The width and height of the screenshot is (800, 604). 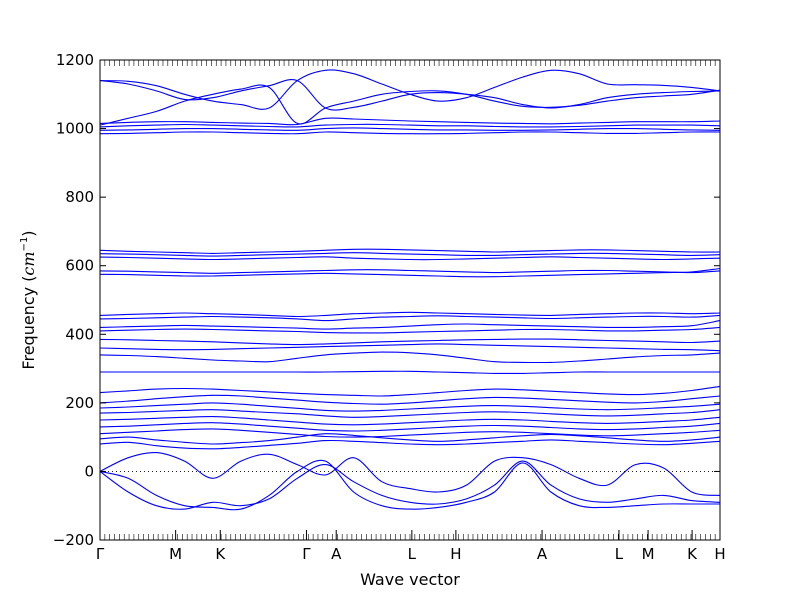 What do you see at coordinates (73, 540) in the screenshot?
I see `ytick-label: −200` at bounding box center [73, 540].